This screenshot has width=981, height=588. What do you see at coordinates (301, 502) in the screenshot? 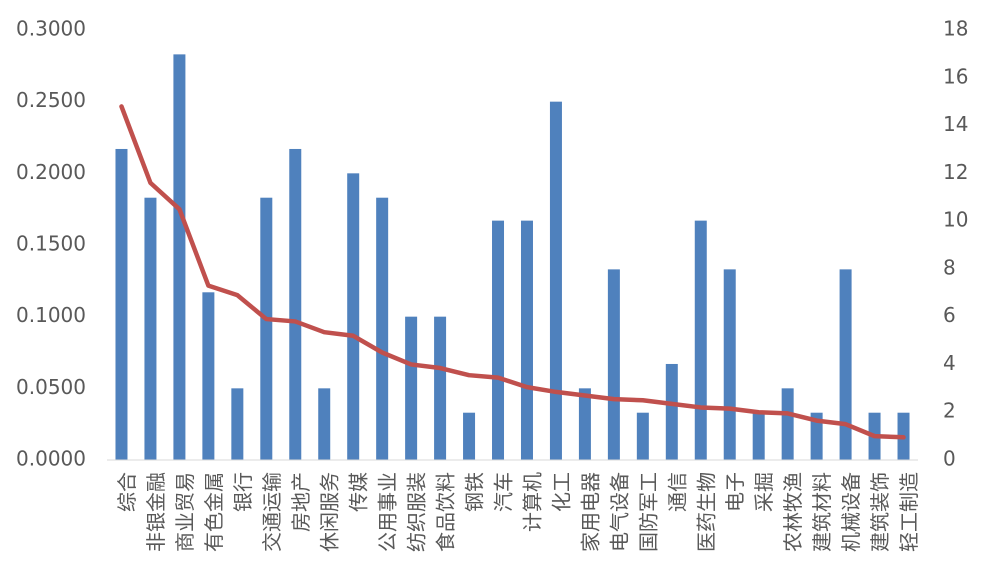
I see `x-tick-label: 房地产` at bounding box center [301, 502].